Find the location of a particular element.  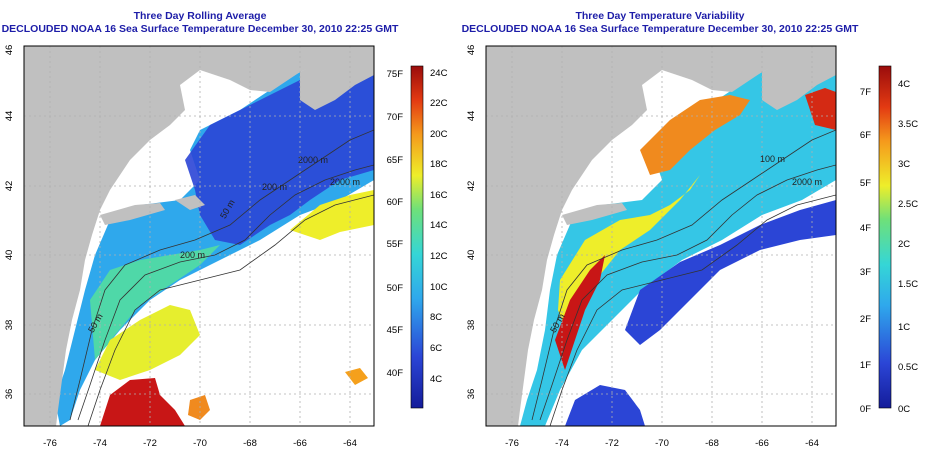

left-cb-c-5: 16C is located at coordinates (439, 195).